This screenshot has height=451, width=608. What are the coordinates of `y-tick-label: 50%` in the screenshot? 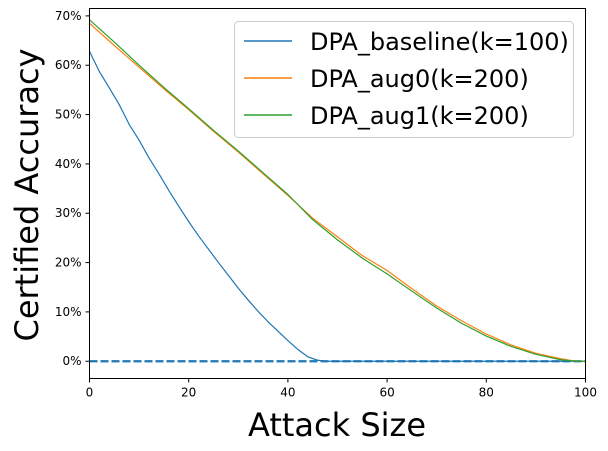 It's located at (68, 115).